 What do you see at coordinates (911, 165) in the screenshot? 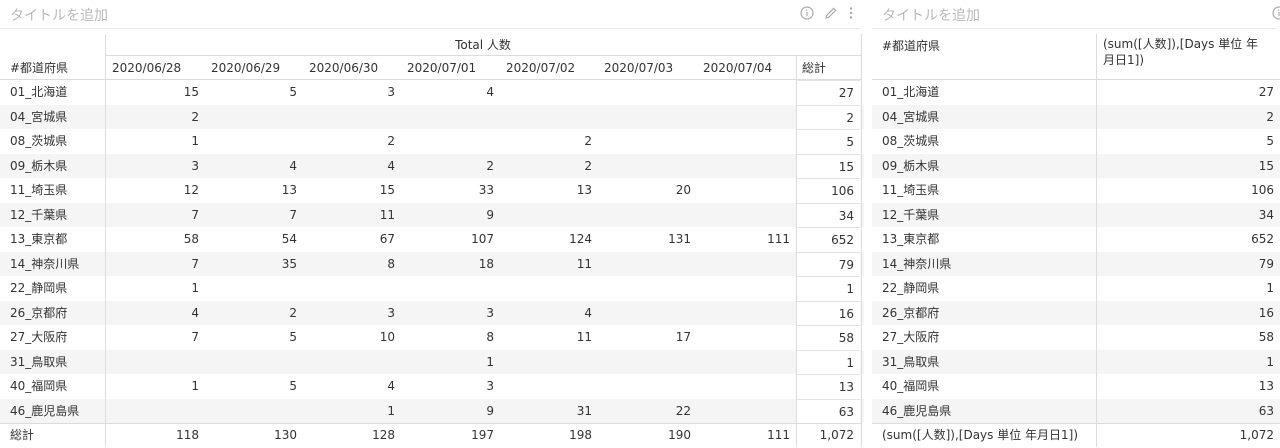
I see `row-label: 09_栃木県` at bounding box center [911, 165].